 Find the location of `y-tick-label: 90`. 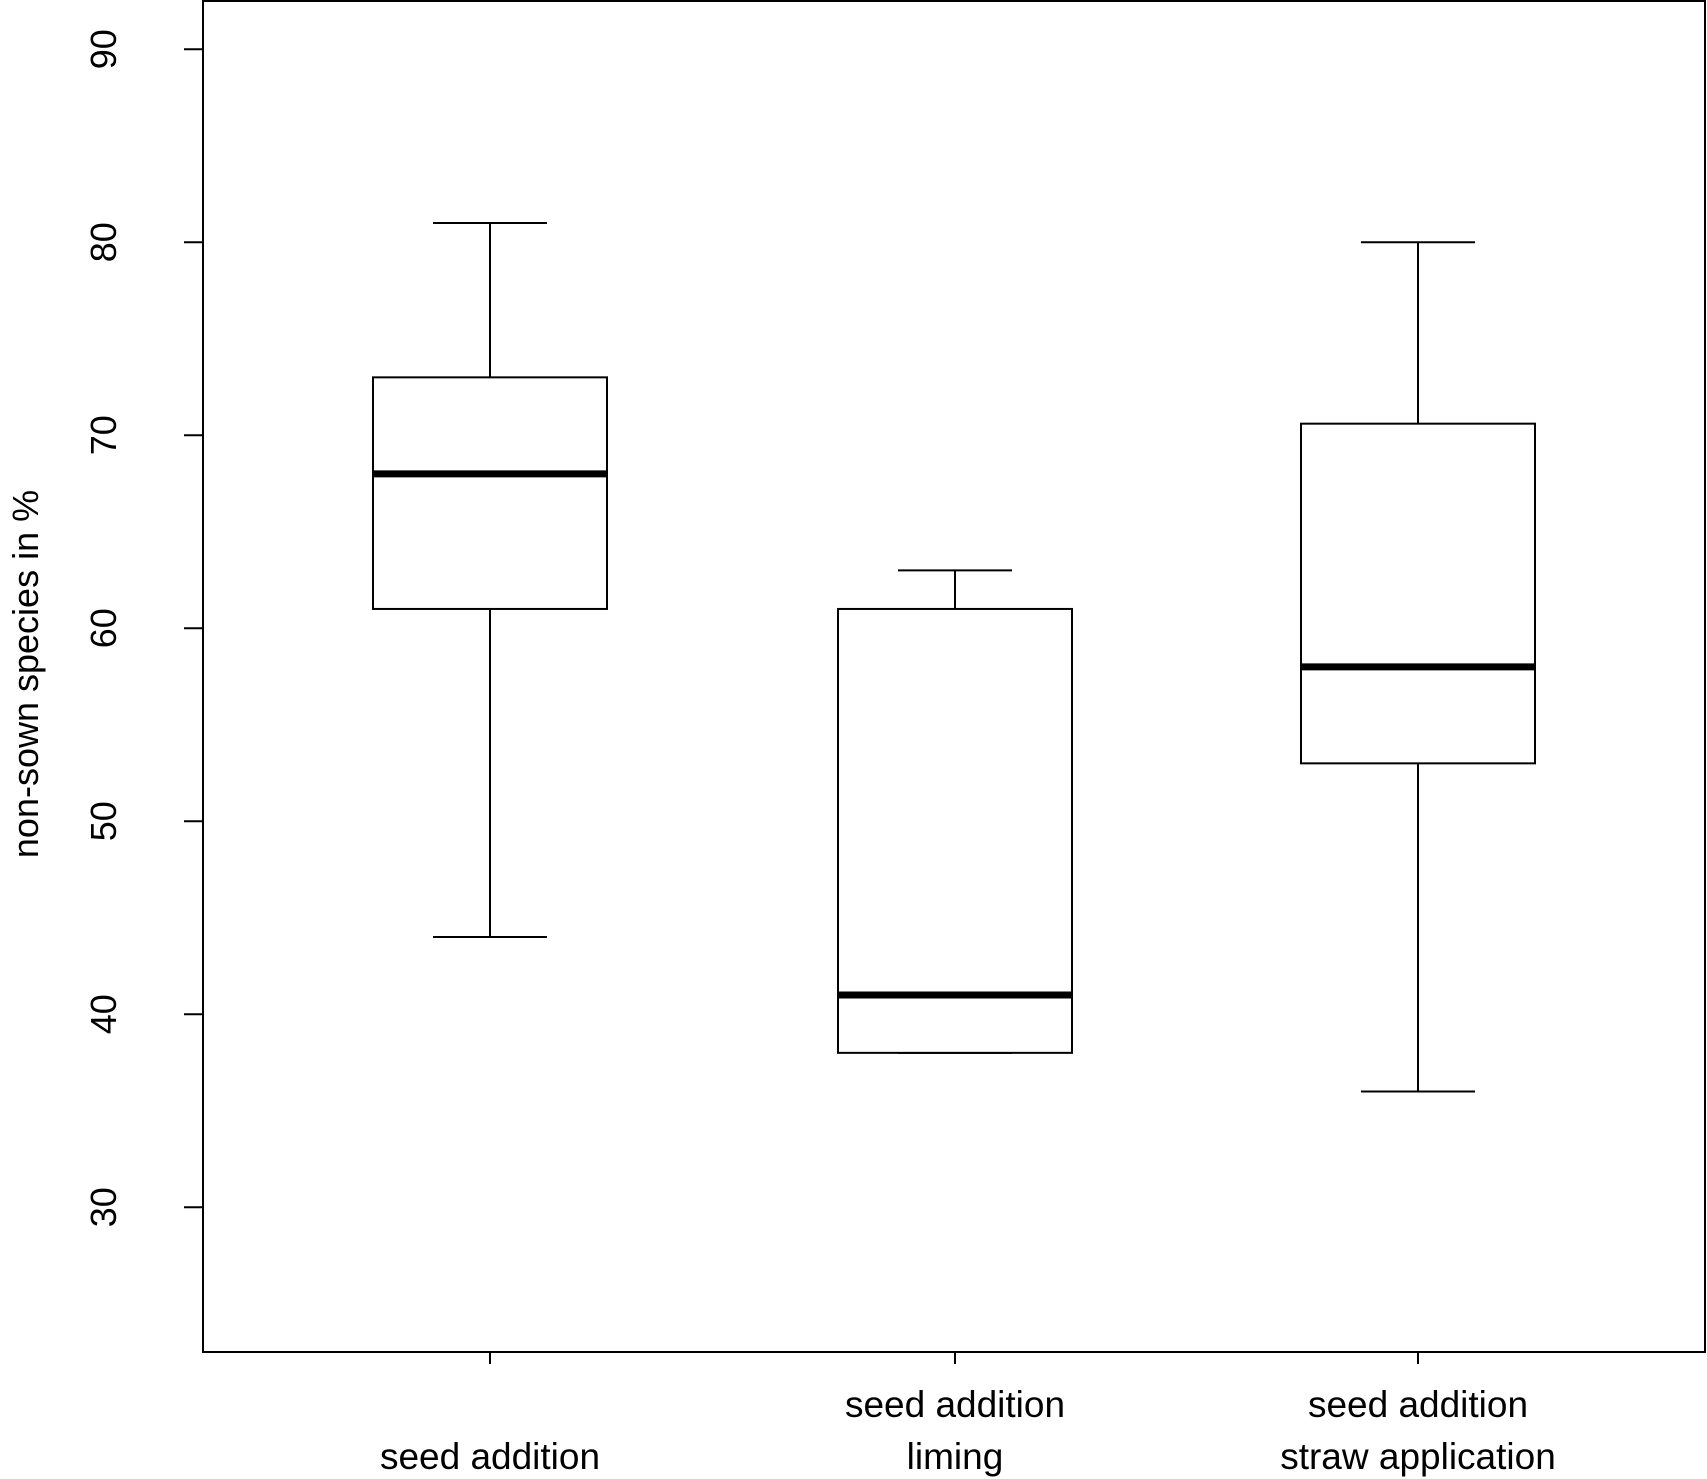

y-tick-label: 90 is located at coordinates (103, 49).